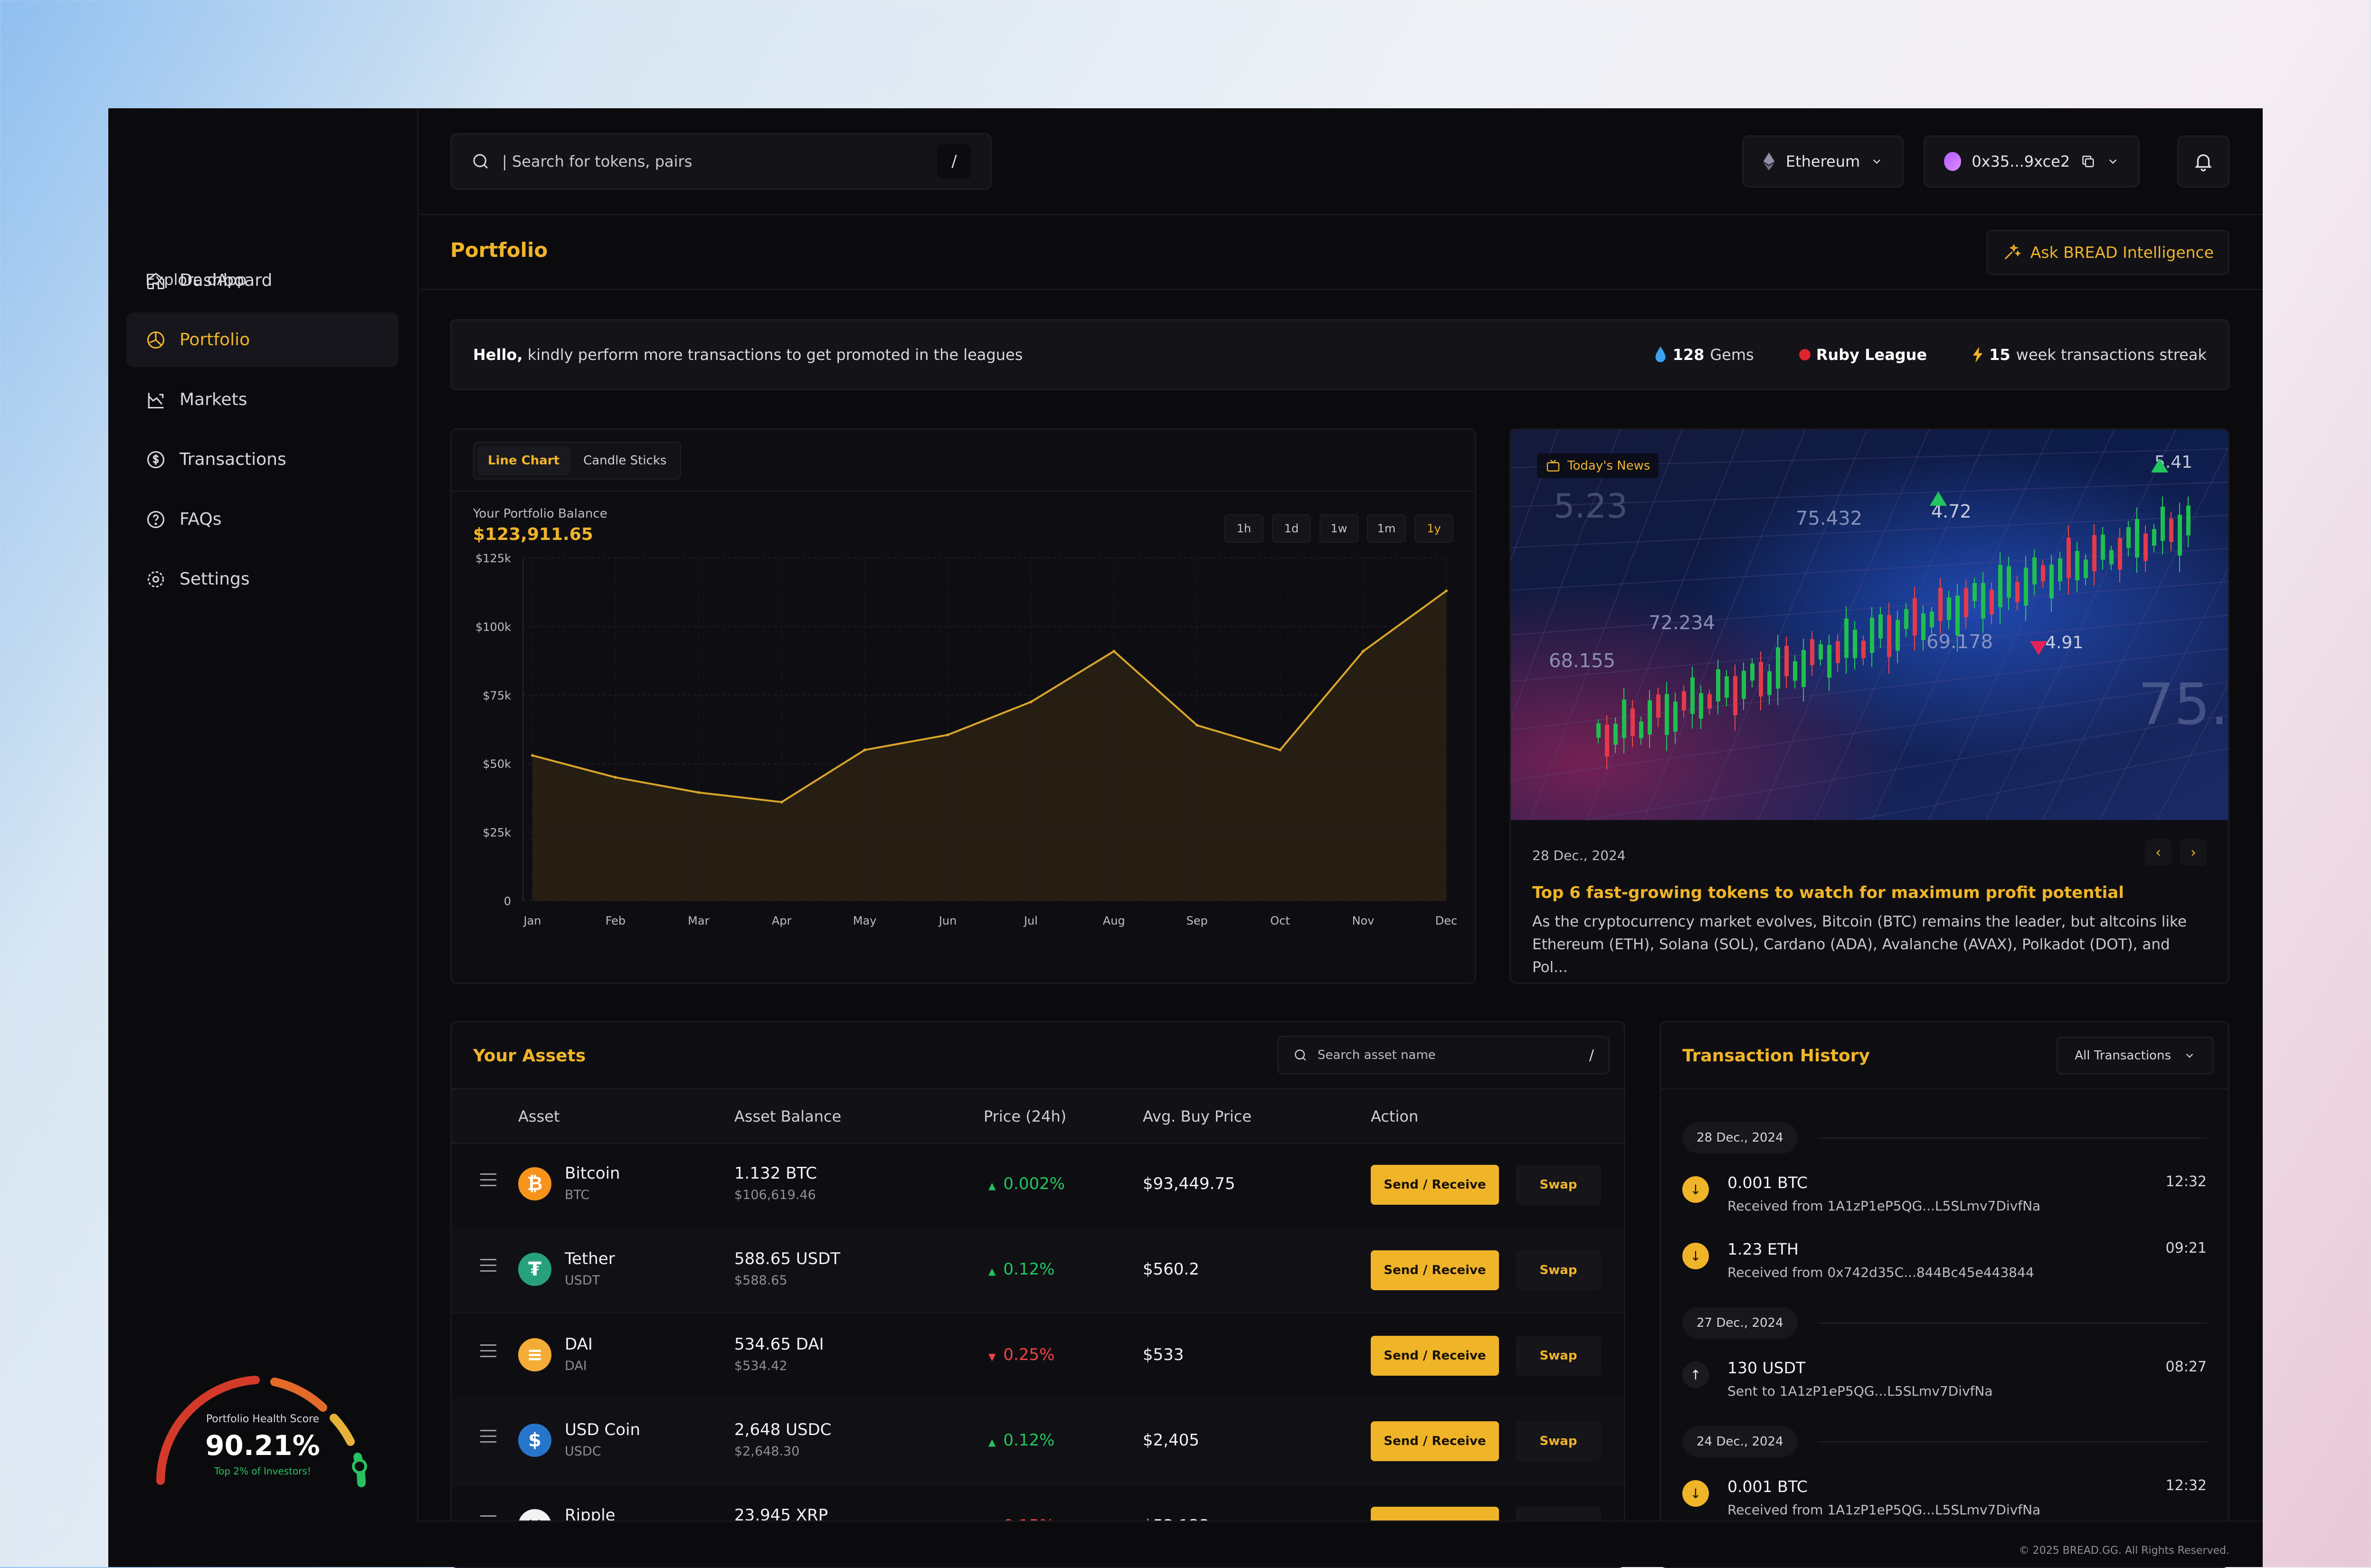  I want to click on coin-glyph: $, so click(534, 1440).